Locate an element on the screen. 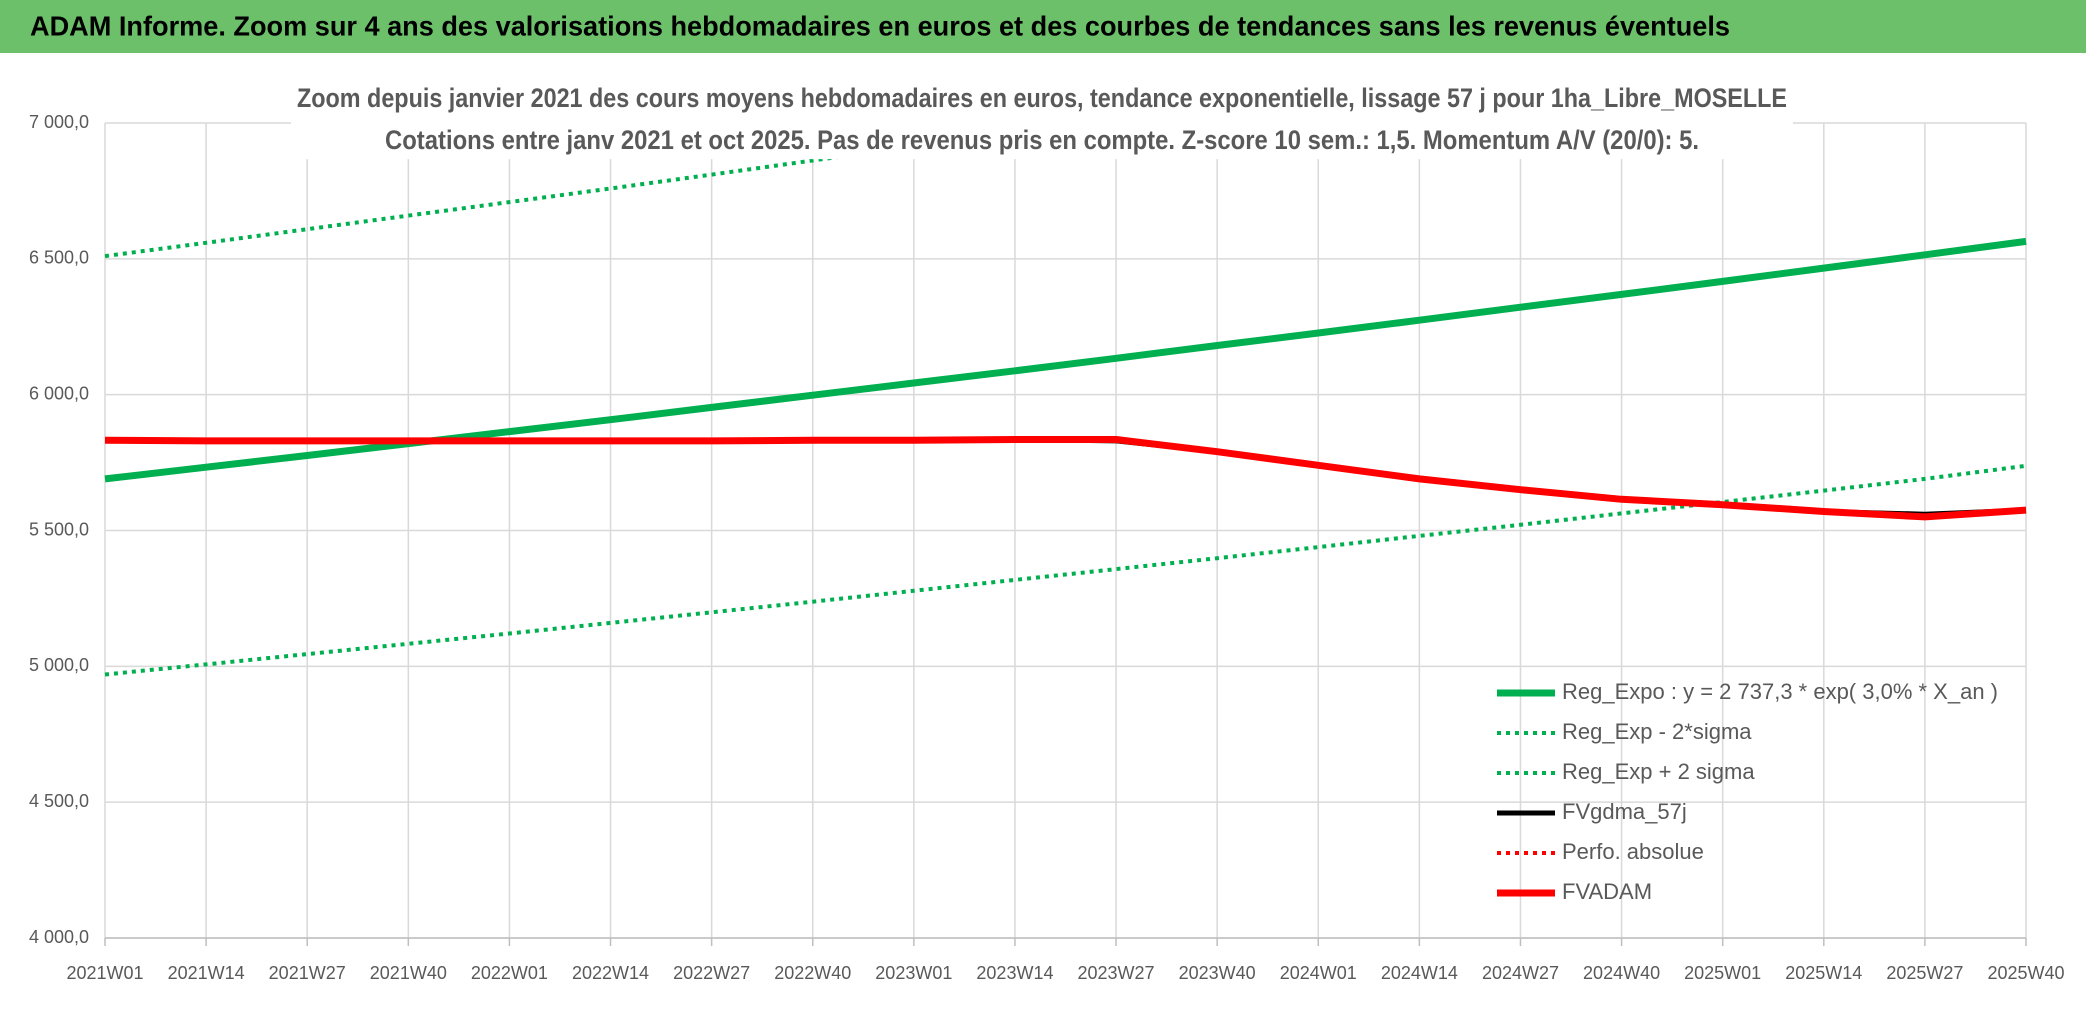  y-tick-label: 6 000,0 is located at coordinates (59, 393).